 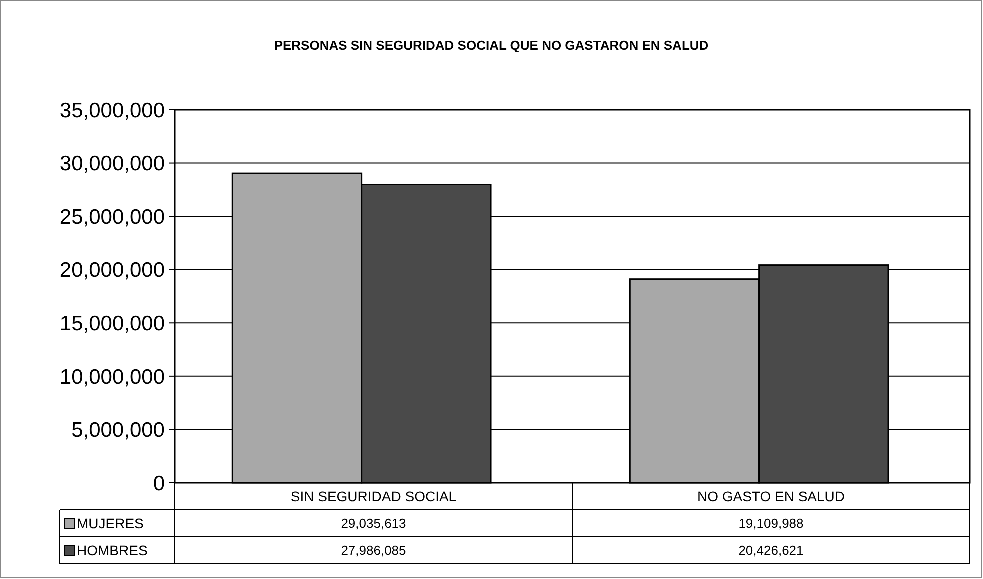 I want to click on chart-title: PERSONAS SIN SEGURIDAD SOCIAL QUE NO GASTARON EN SALUD, so click(x=491, y=45).